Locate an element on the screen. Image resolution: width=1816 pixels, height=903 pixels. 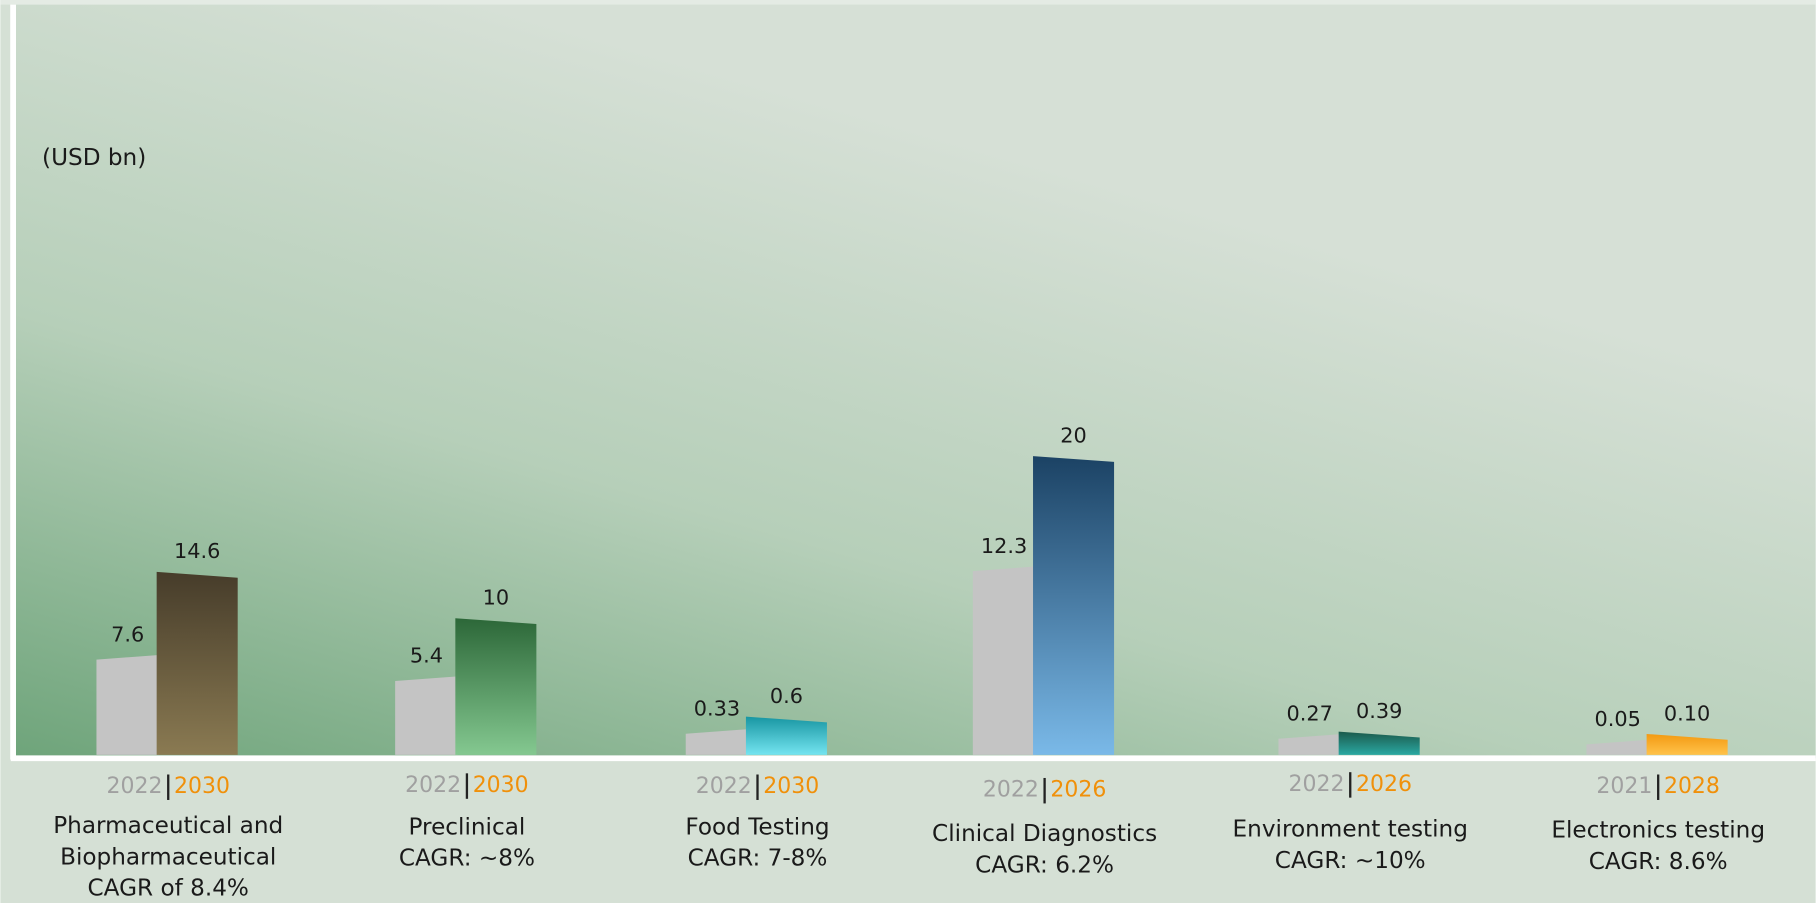
category-label: Biopharmaceutical is located at coordinates (168, 857).